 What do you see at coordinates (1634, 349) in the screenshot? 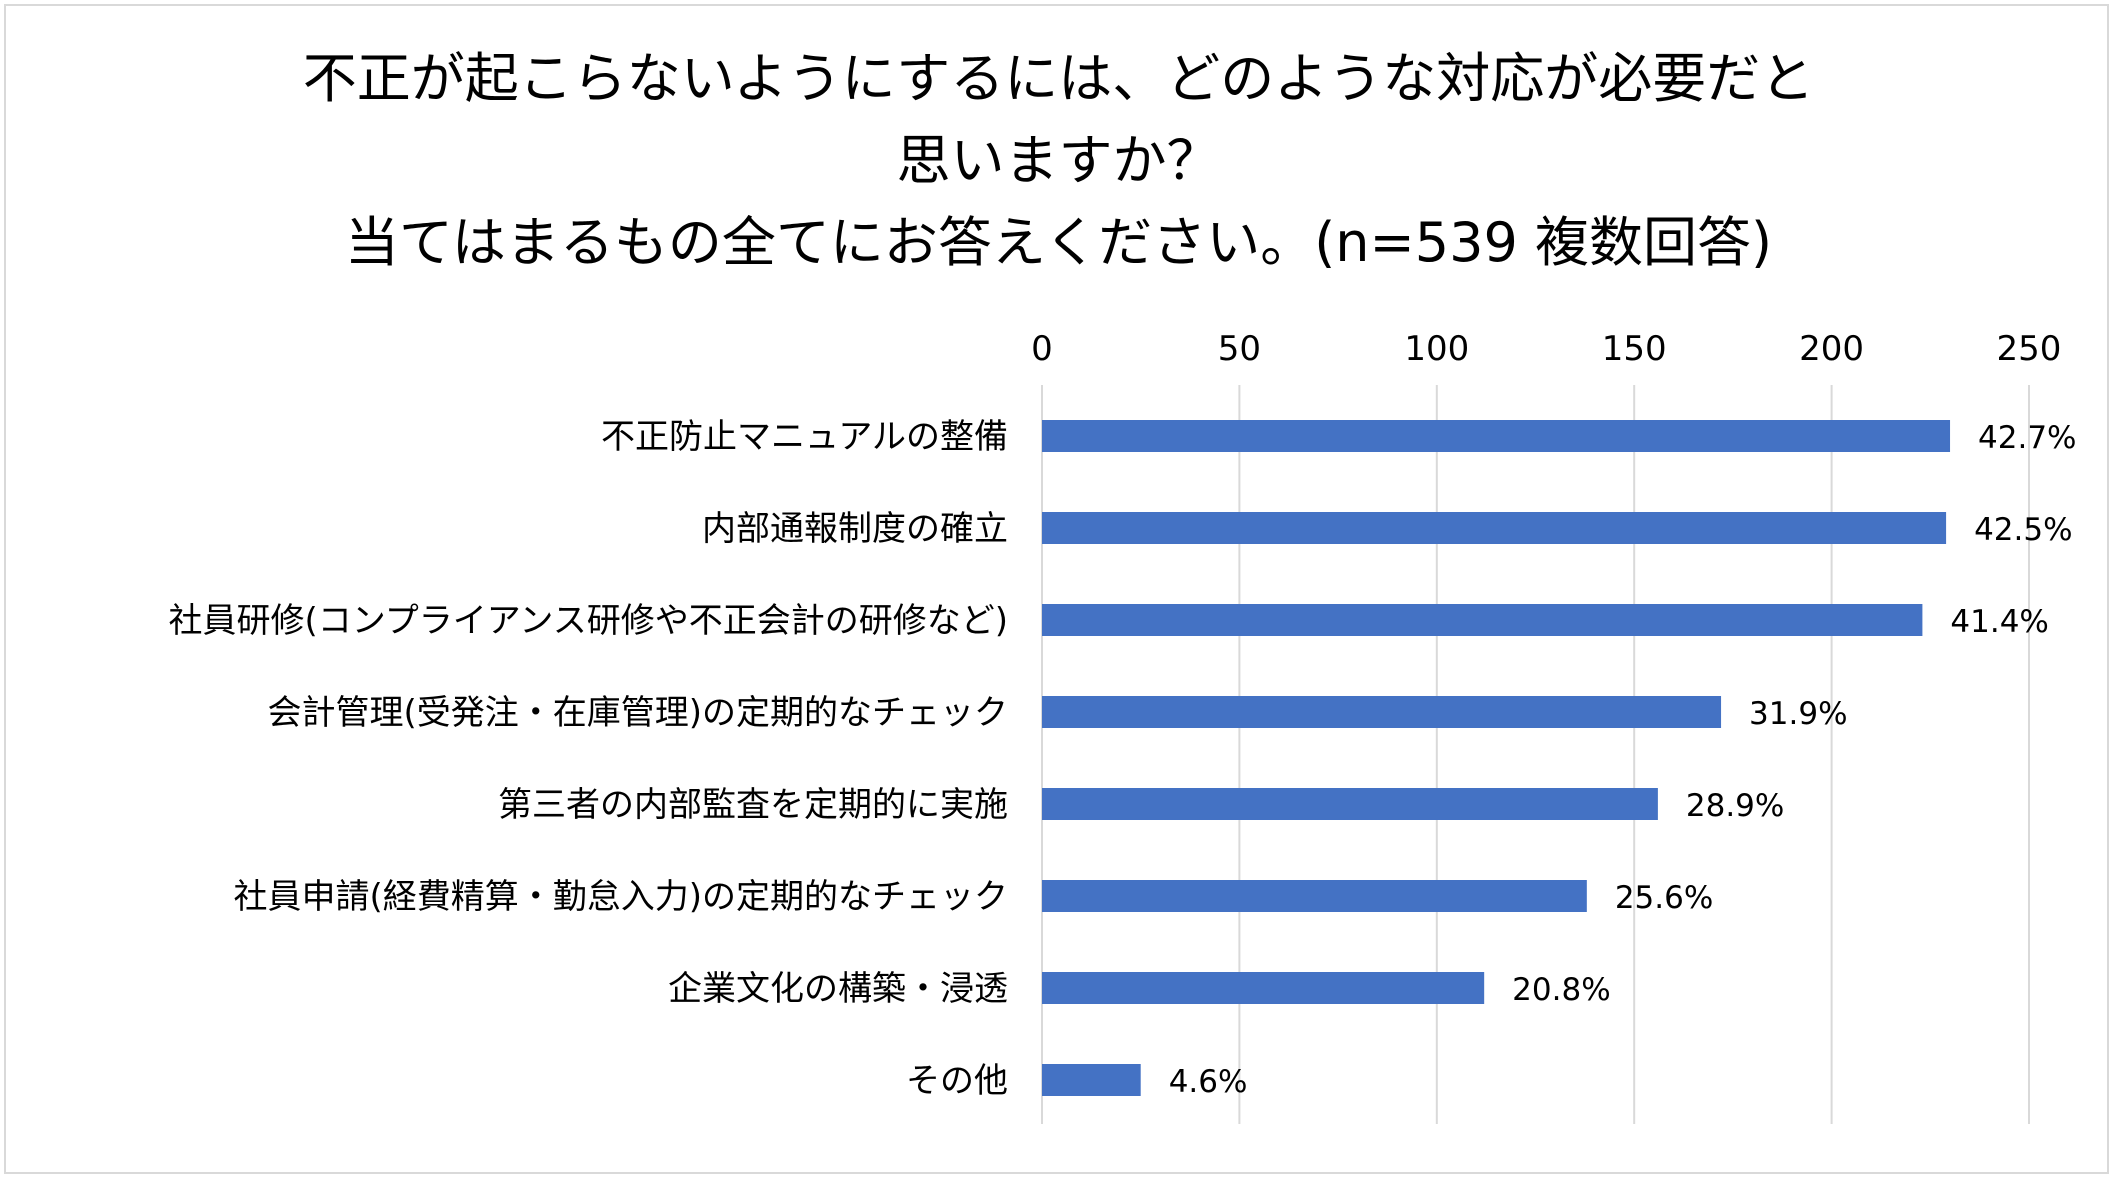
I see `x-tick-label: 150` at bounding box center [1634, 349].